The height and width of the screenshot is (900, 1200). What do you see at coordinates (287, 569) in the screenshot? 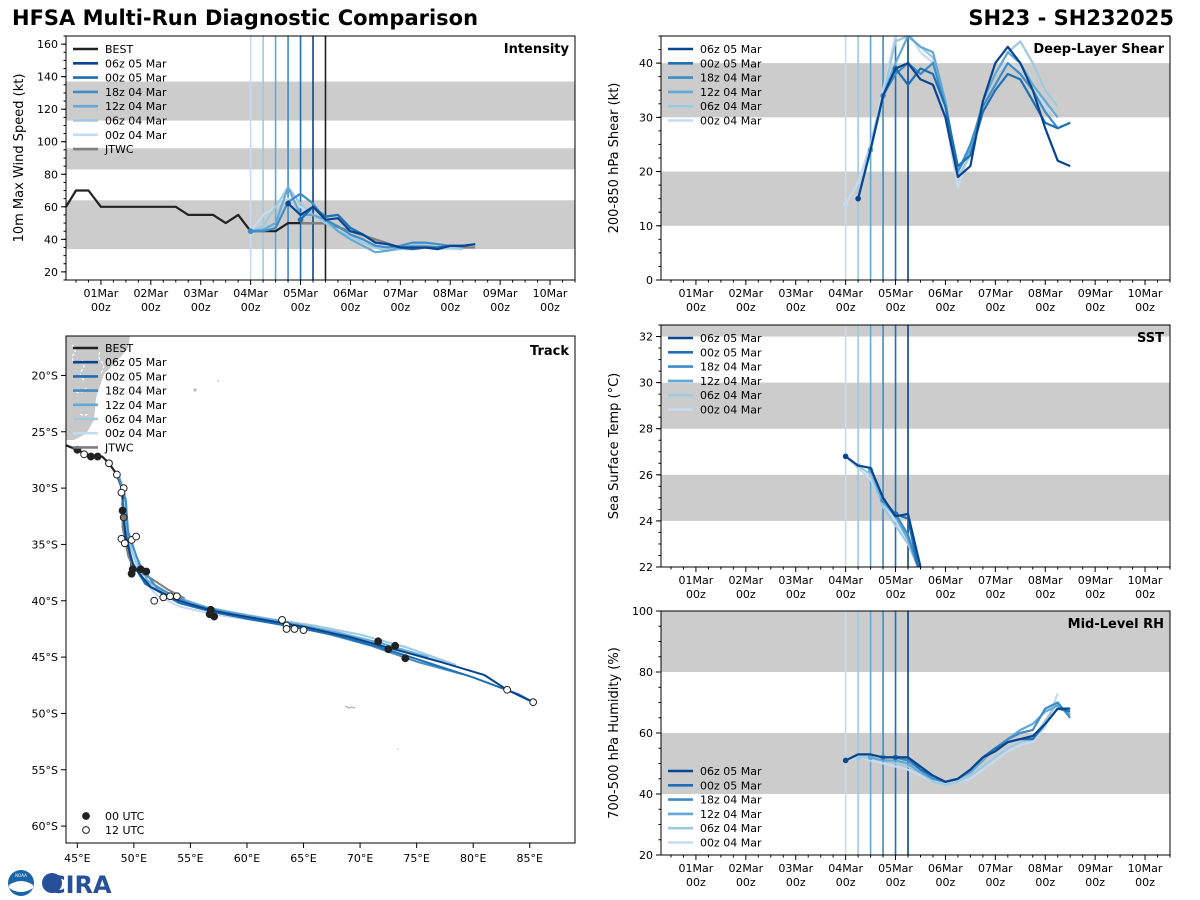
I see `track-series-06z-04-mar` at bounding box center [287, 569].